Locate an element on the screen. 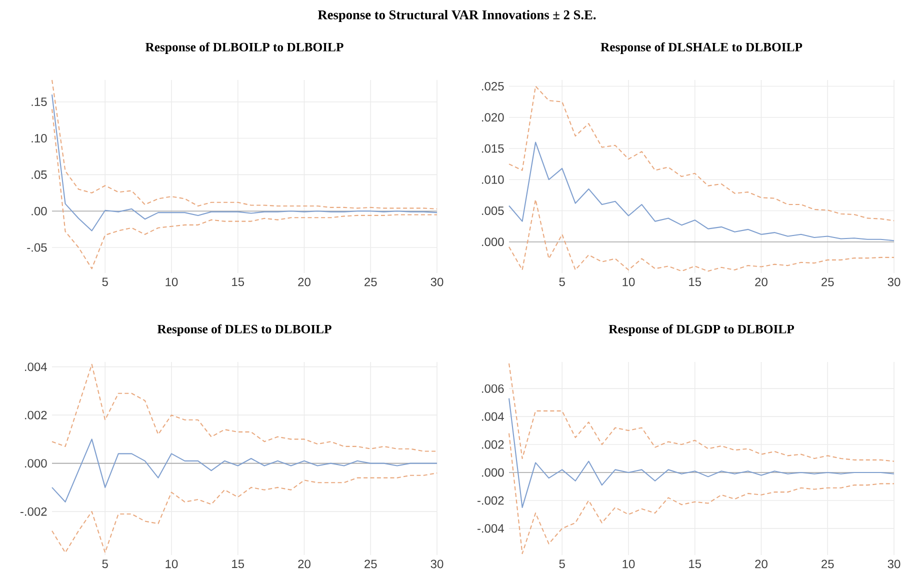  y-tick-label: -.004 is located at coordinates (490, 528).